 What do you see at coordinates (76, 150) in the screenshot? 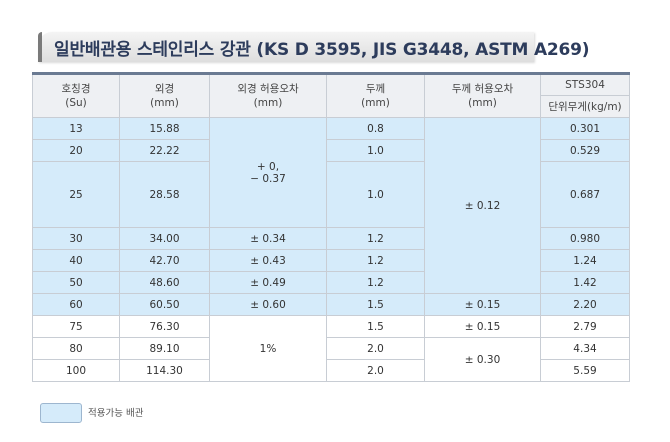
I see `cell-nominal: 20` at bounding box center [76, 150].